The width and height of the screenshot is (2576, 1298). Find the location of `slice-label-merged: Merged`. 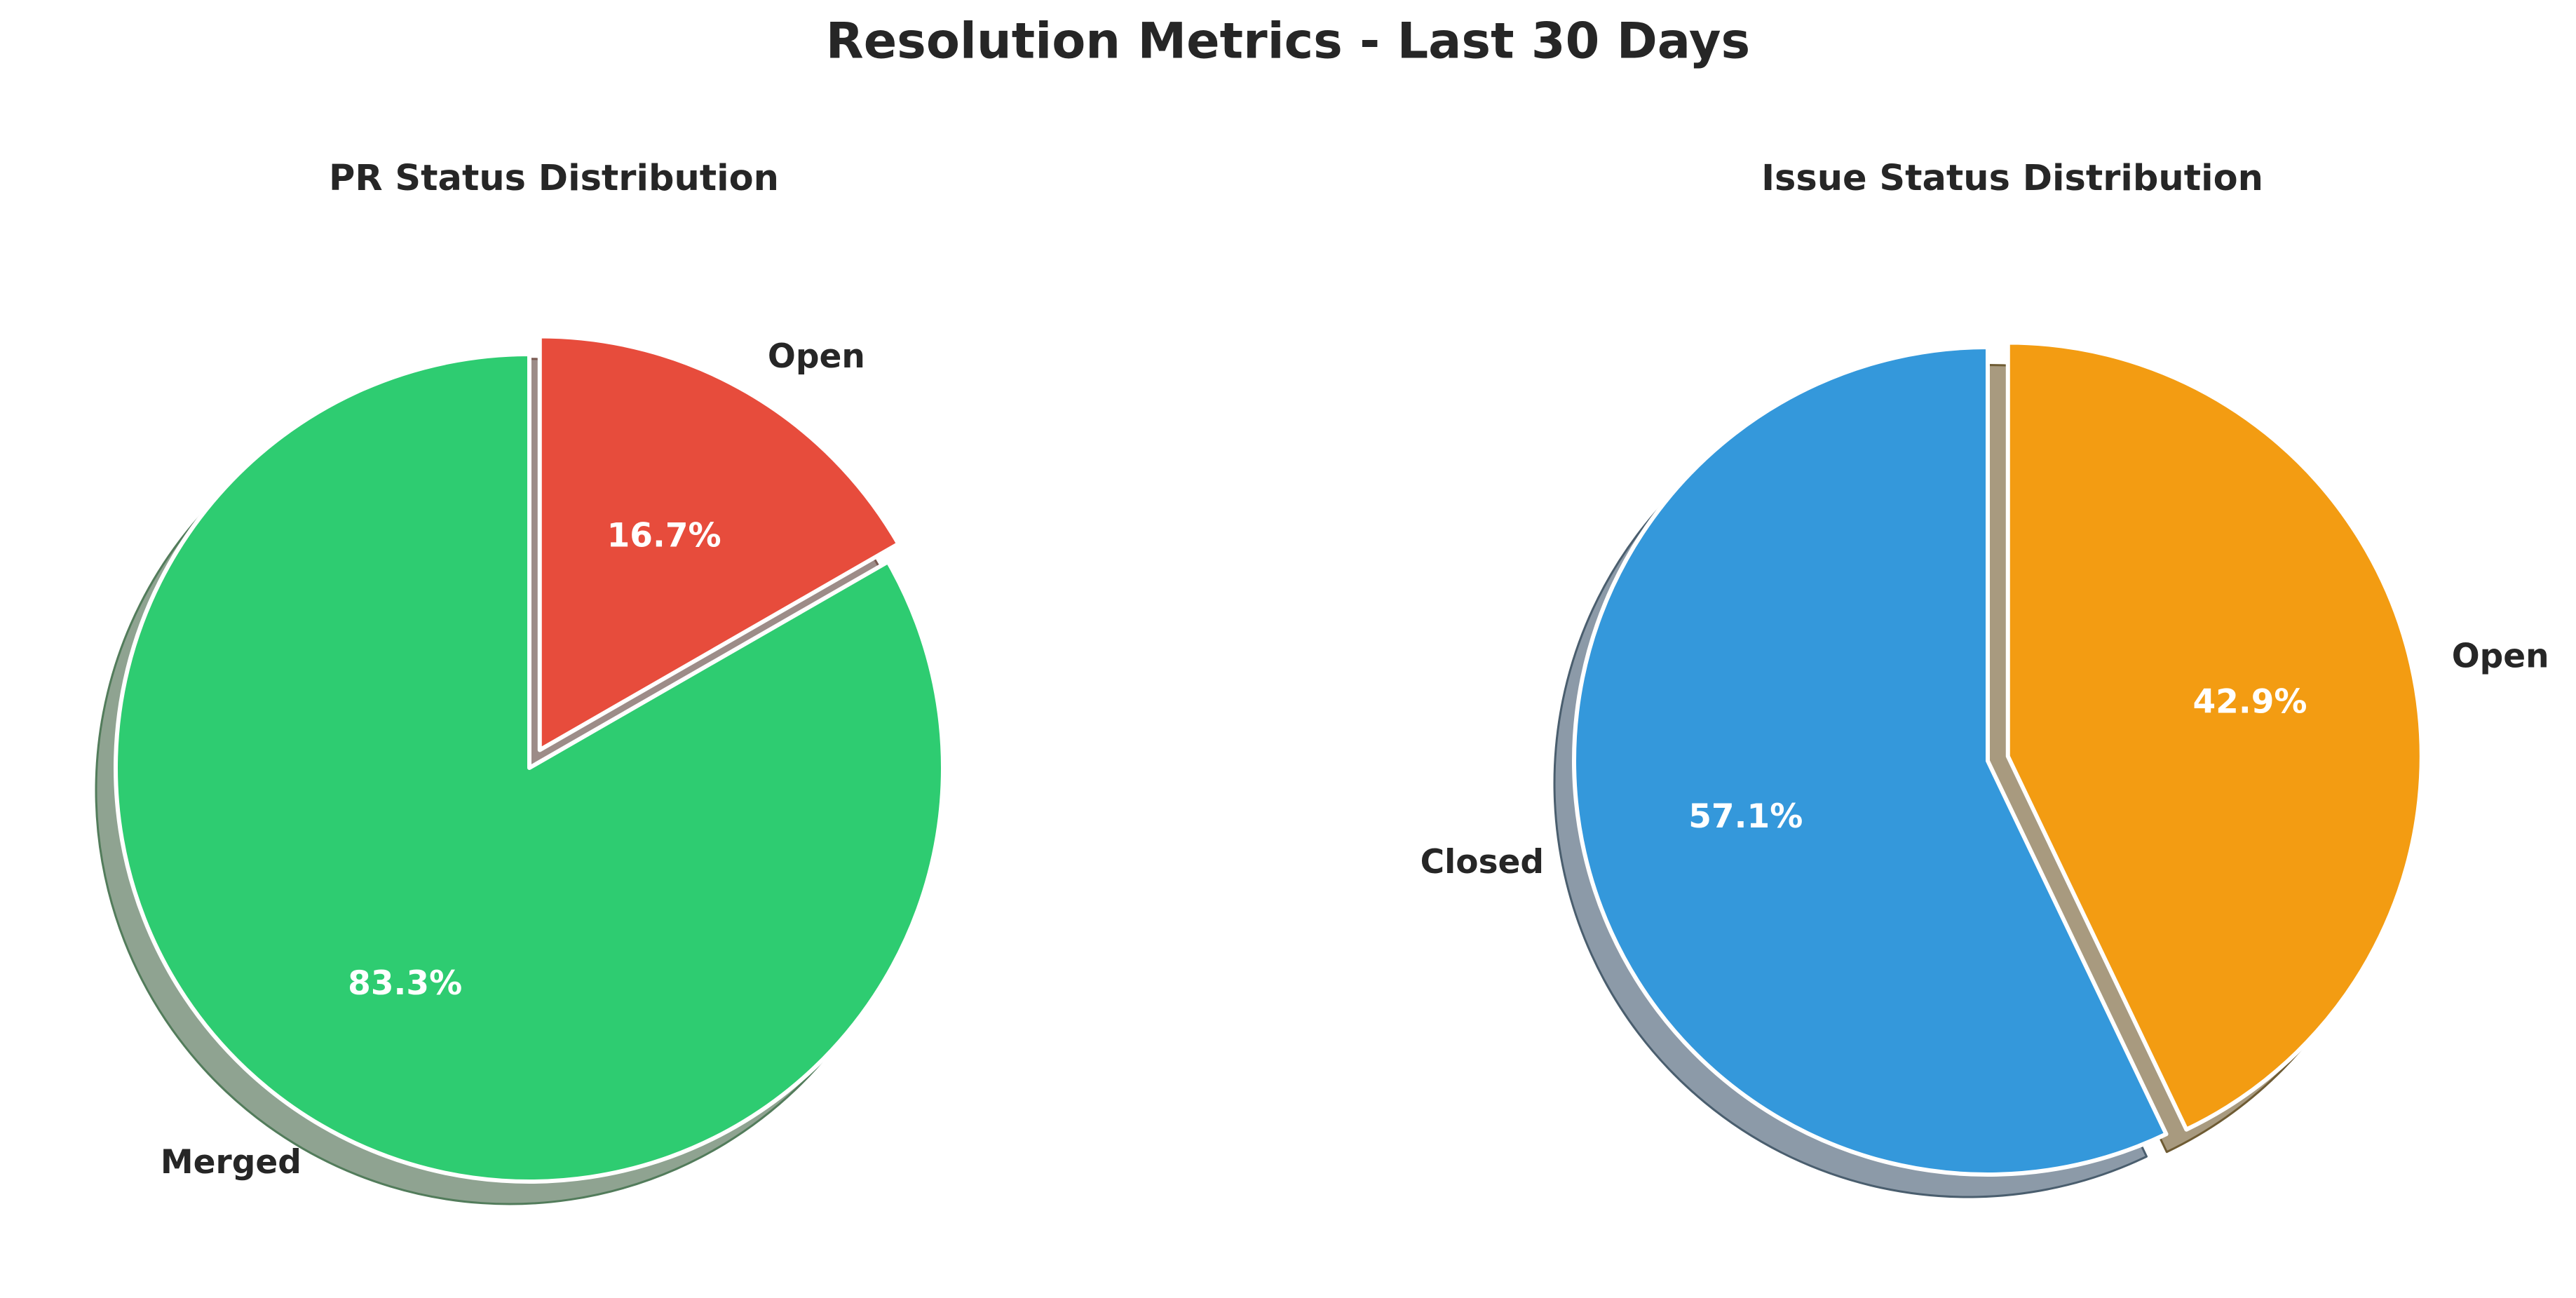

slice-label-merged: Merged is located at coordinates (231, 1162).